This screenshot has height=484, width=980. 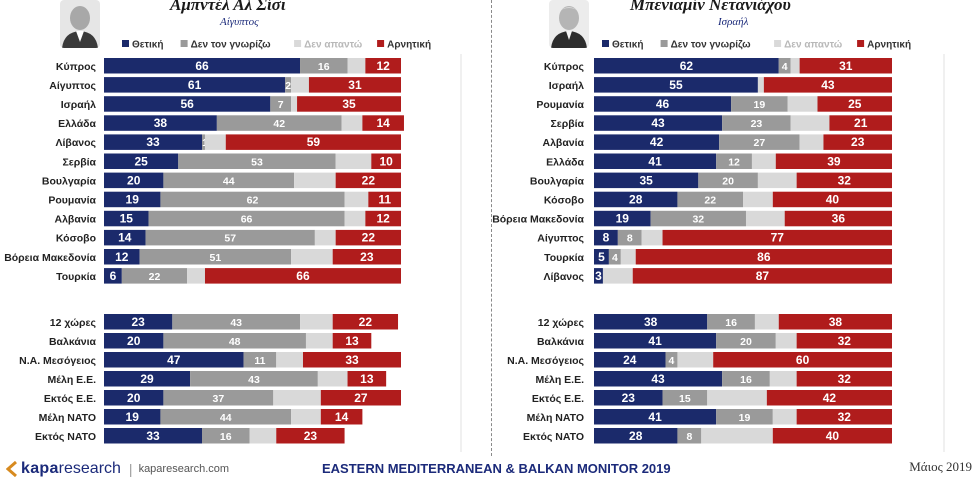 I want to click on data-label: 8, so click(x=689, y=437).